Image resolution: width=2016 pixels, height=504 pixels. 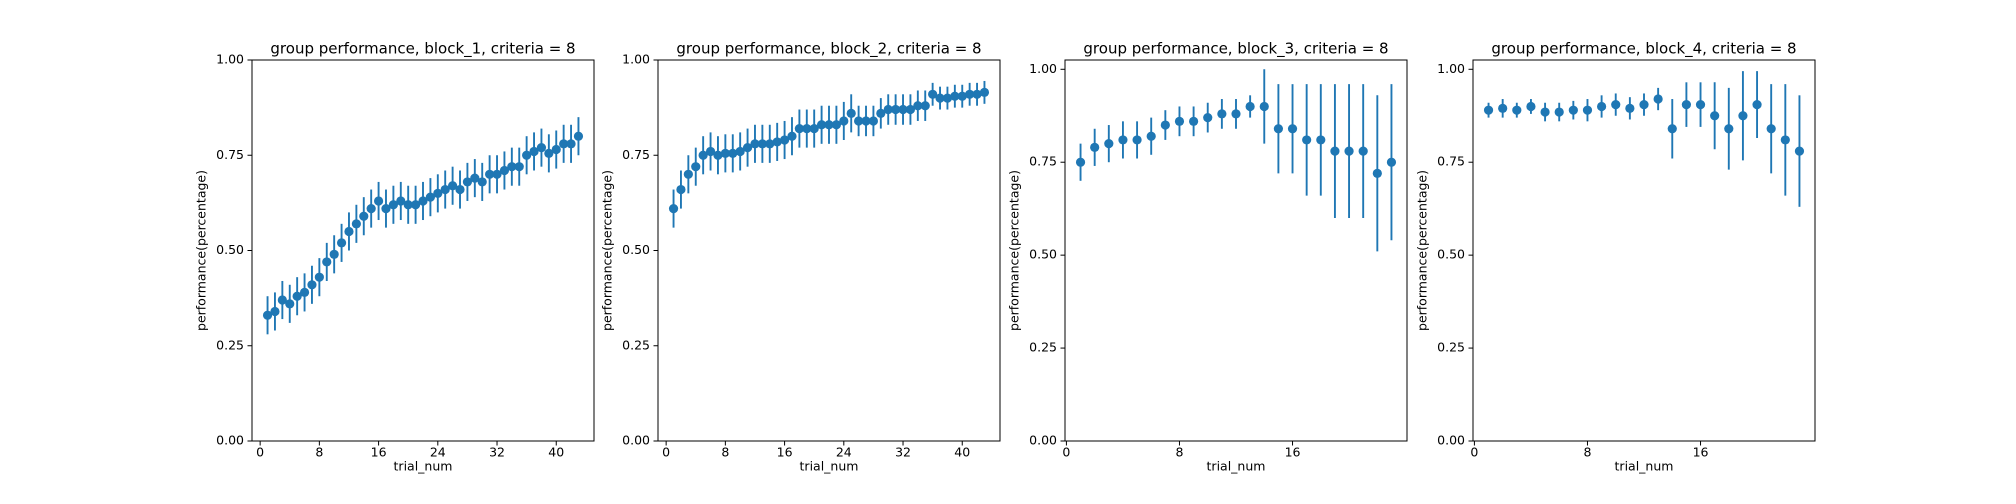 I want to click on x-tick-label: 16, so click(x=785, y=452).